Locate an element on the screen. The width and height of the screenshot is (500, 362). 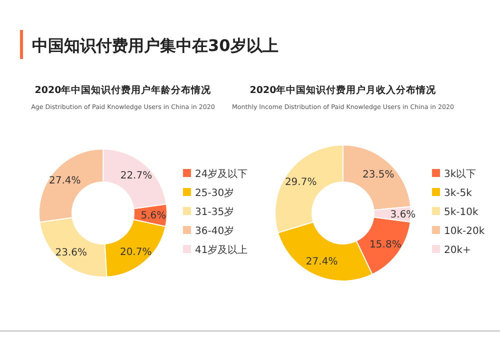
text: 中国知识付费用户集中在30岁以上 is located at coordinates (155, 45).